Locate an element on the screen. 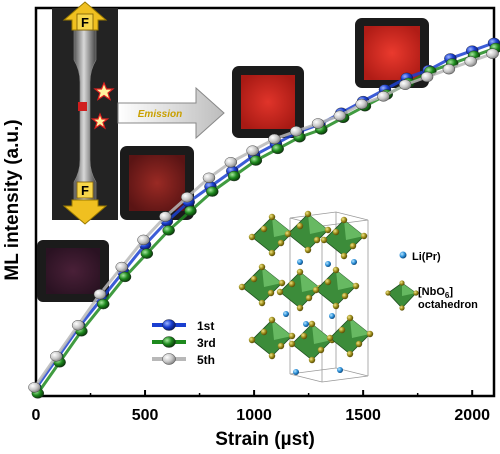  emission-spot is located at coordinates (82, 106).